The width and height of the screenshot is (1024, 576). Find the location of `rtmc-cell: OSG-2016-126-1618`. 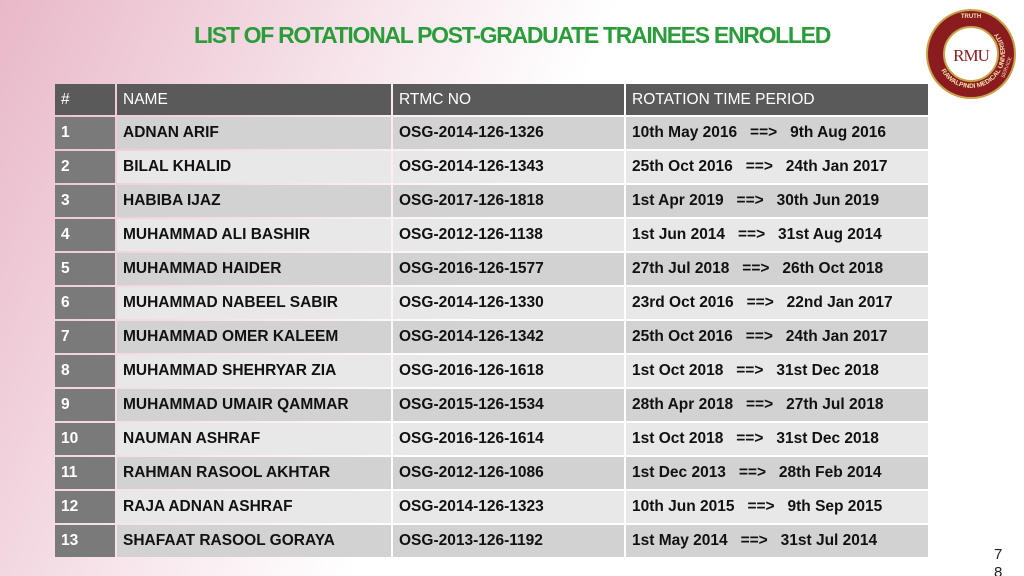

rtmc-cell: OSG-2016-126-1618 is located at coordinates (508, 371).